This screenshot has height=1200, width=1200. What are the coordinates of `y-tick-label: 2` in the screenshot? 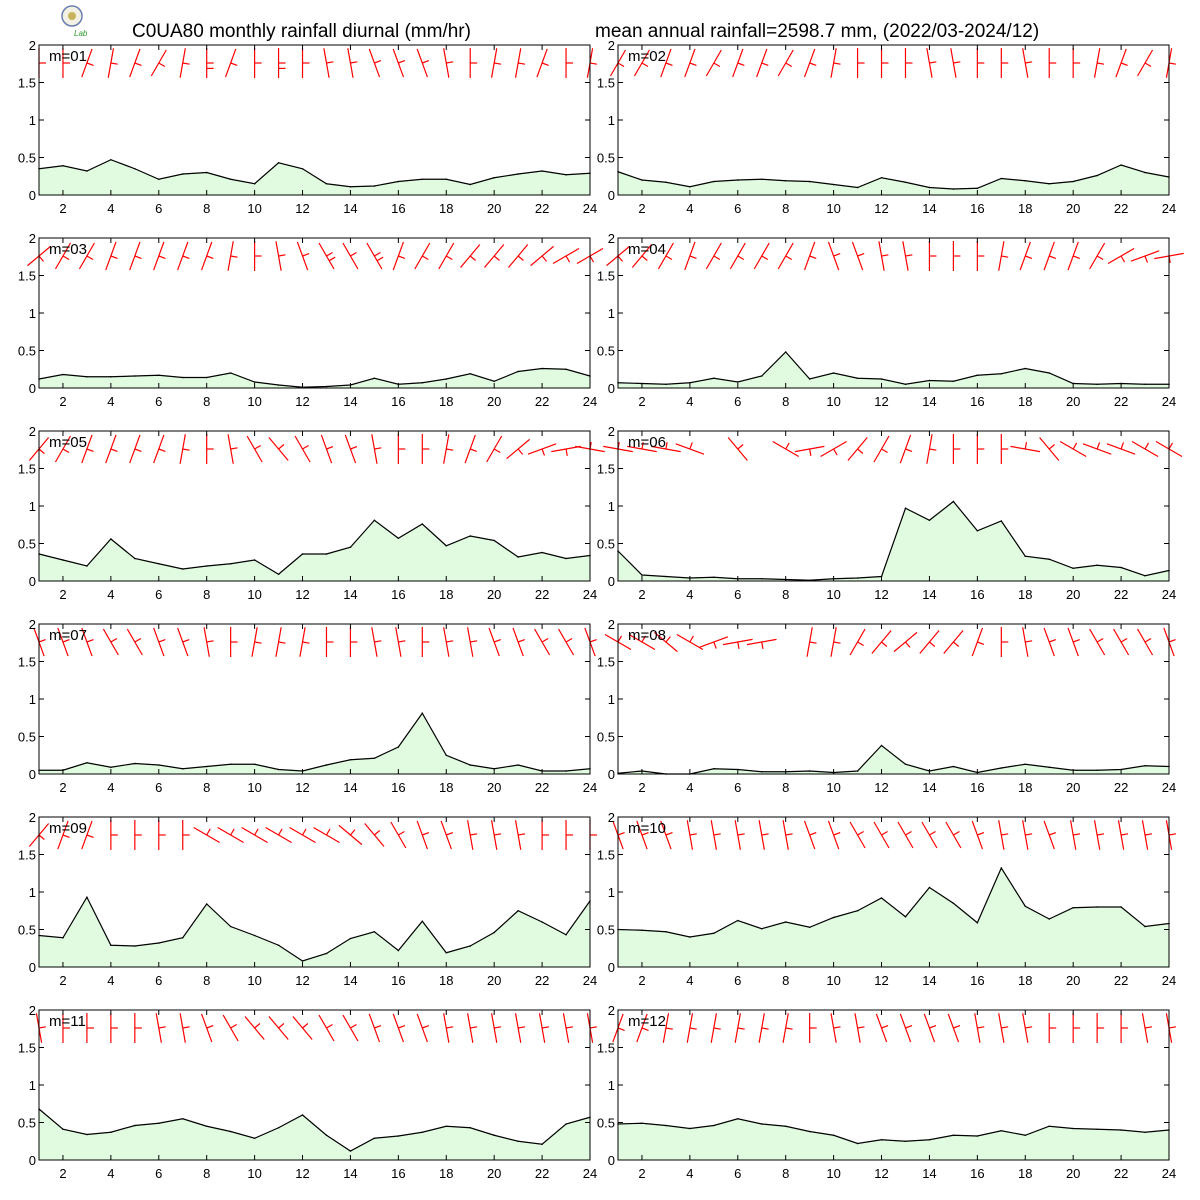 It's located at (32, 431).